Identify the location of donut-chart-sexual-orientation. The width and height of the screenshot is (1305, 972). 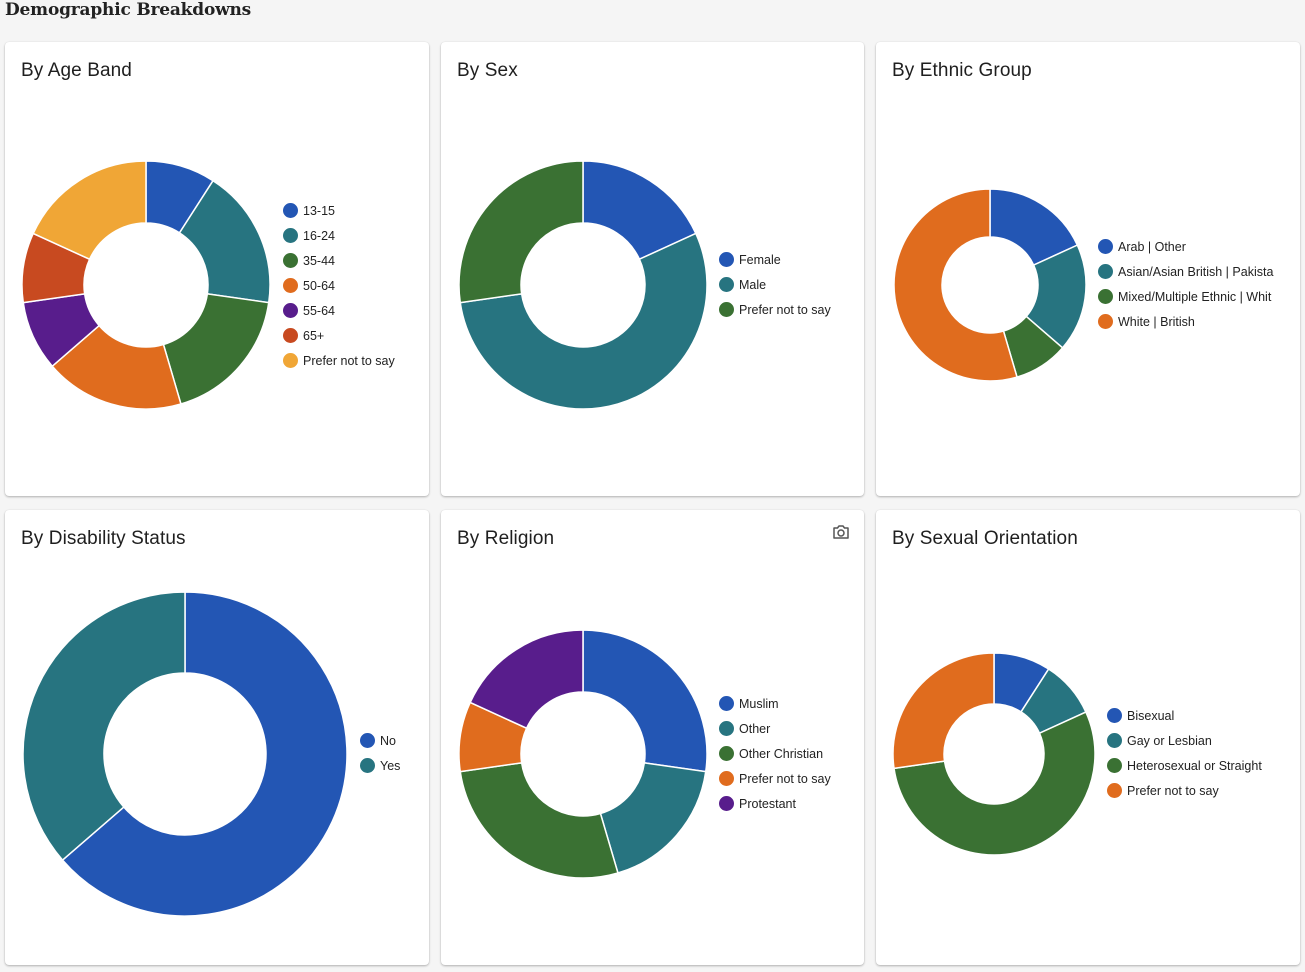
(994, 754).